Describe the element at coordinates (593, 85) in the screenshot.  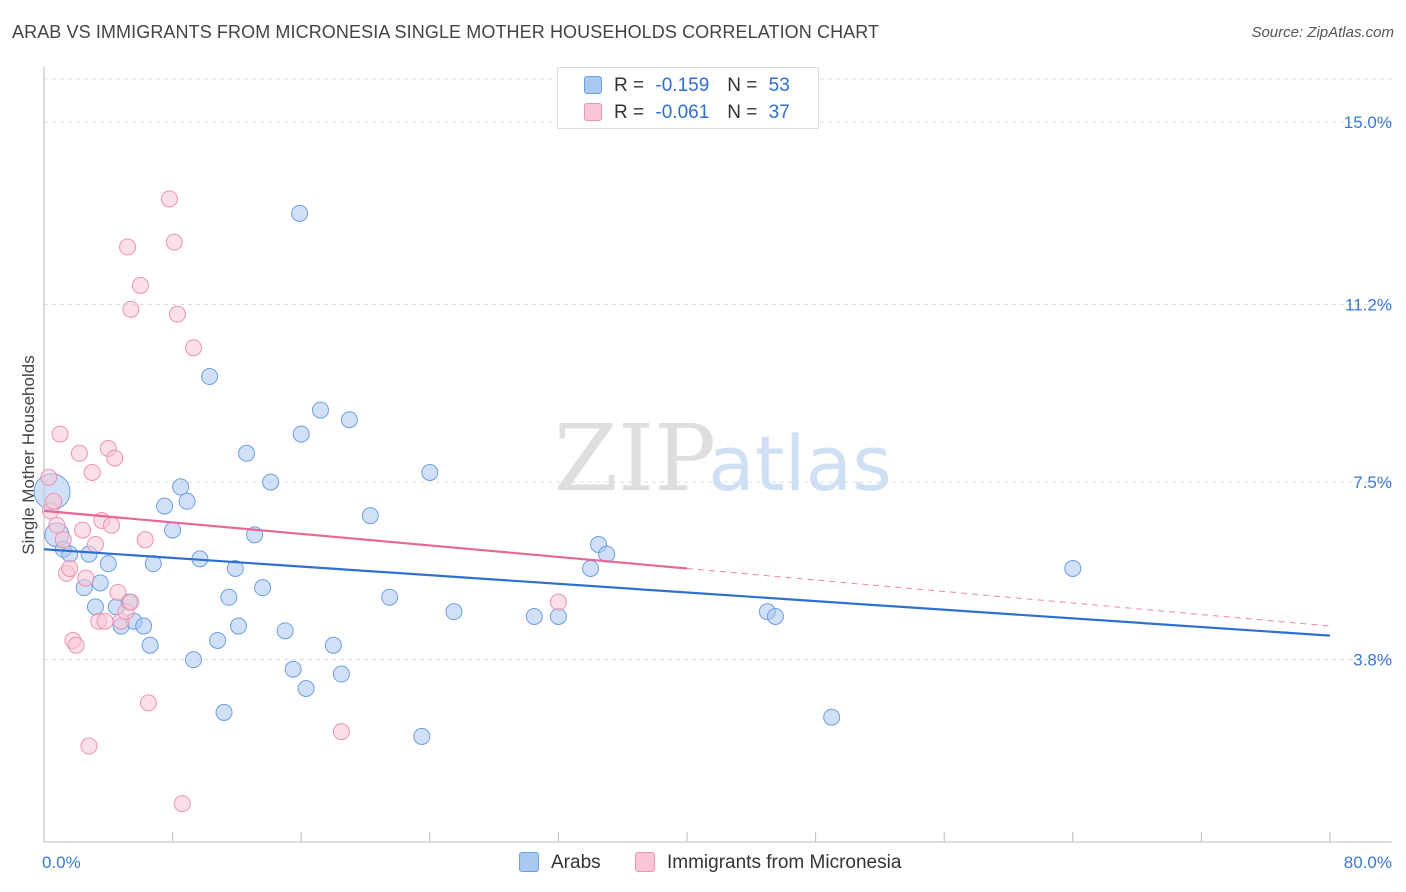
I see `legend-swatch-arabs` at that location.